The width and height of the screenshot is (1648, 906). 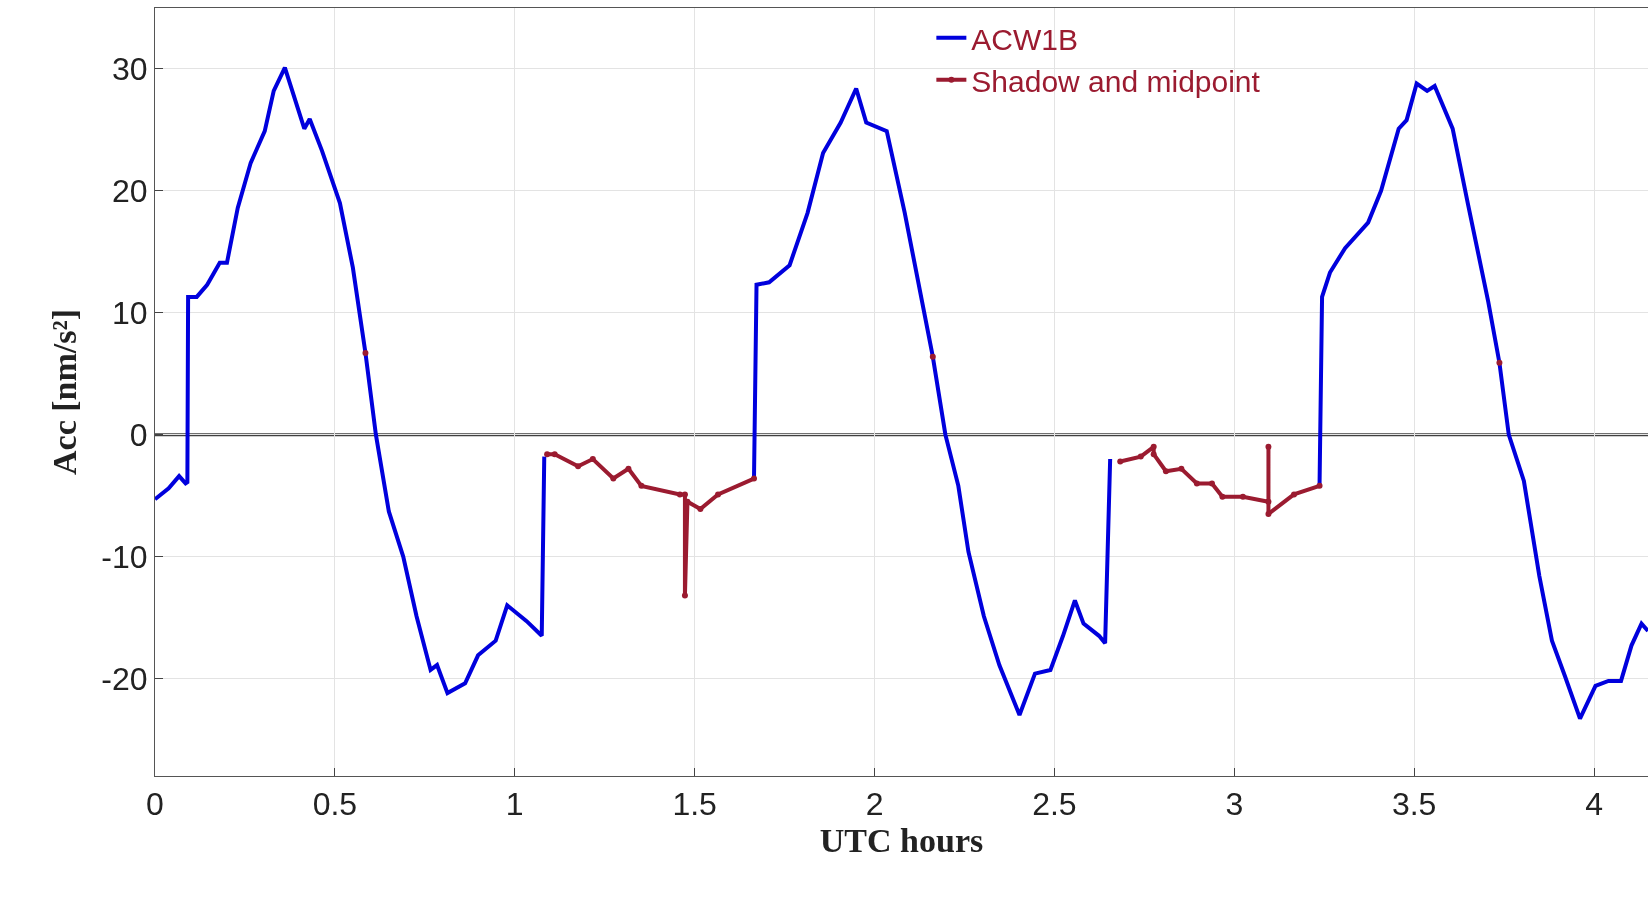 I want to click on legend-label: ACW1B, so click(x=1025, y=39).